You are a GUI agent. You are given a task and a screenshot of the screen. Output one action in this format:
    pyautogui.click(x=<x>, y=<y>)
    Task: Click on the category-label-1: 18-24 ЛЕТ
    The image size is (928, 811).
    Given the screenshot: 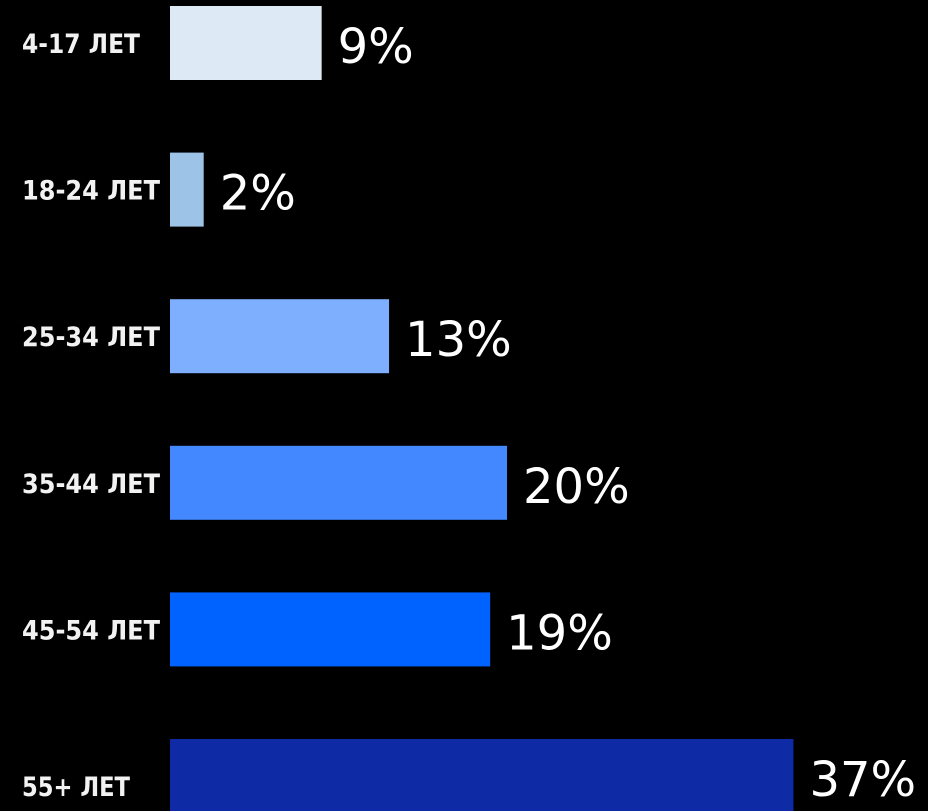 What is the action you would take?
    pyautogui.click(x=91, y=191)
    